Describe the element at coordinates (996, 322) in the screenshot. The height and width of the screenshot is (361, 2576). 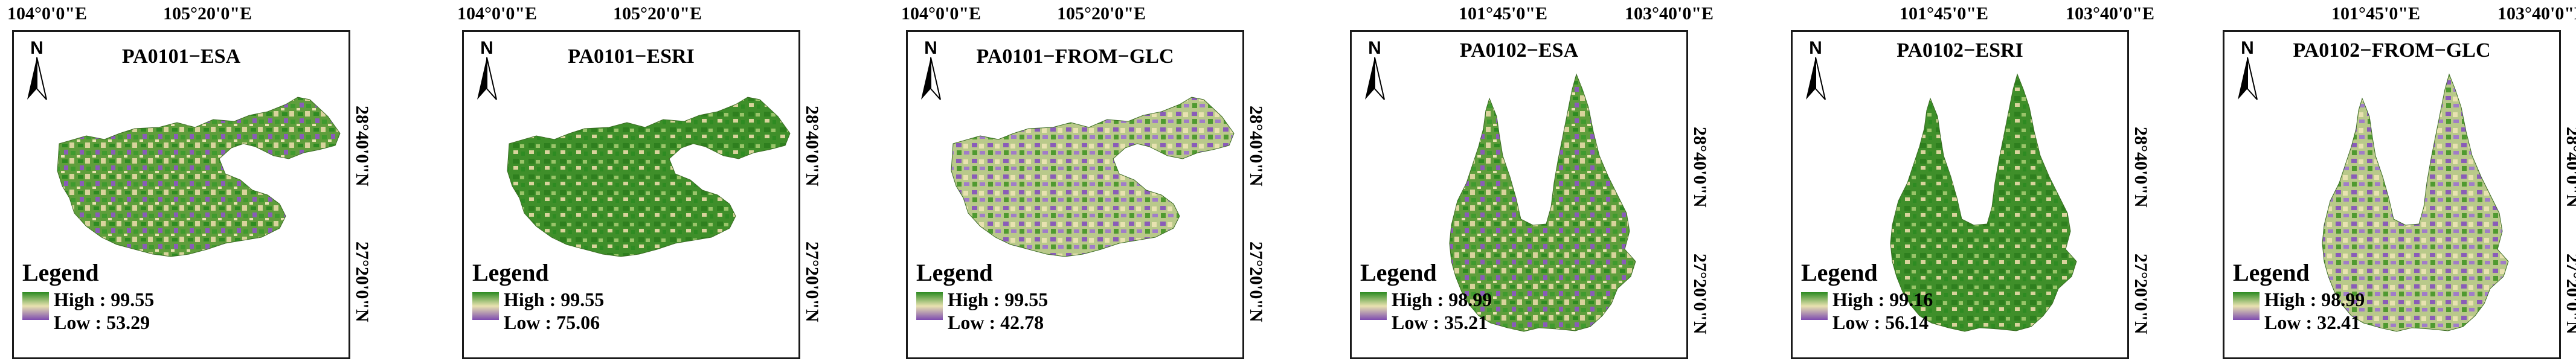
I see `legend-low-value: Low : 42.78` at that location.